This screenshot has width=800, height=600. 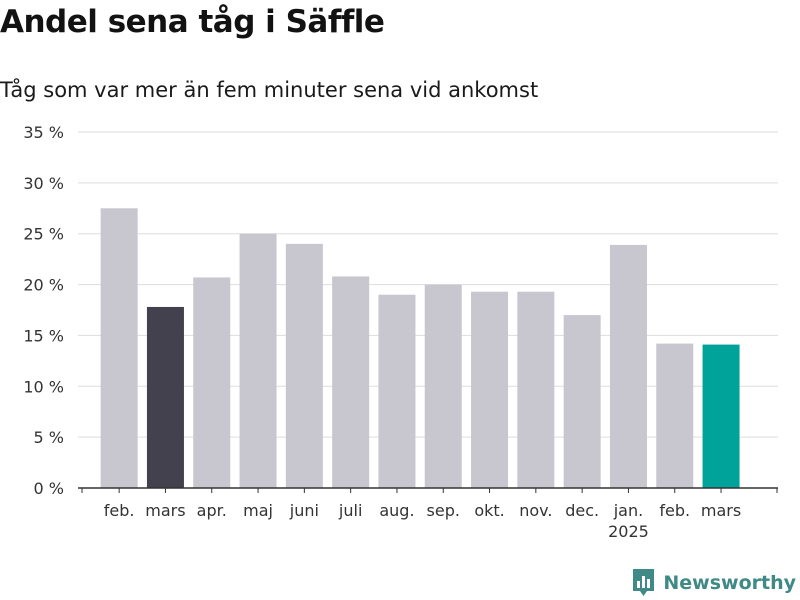 What do you see at coordinates (43, 335) in the screenshot?
I see `y-tick-label: 15 %` at bounding box center [43, 335].